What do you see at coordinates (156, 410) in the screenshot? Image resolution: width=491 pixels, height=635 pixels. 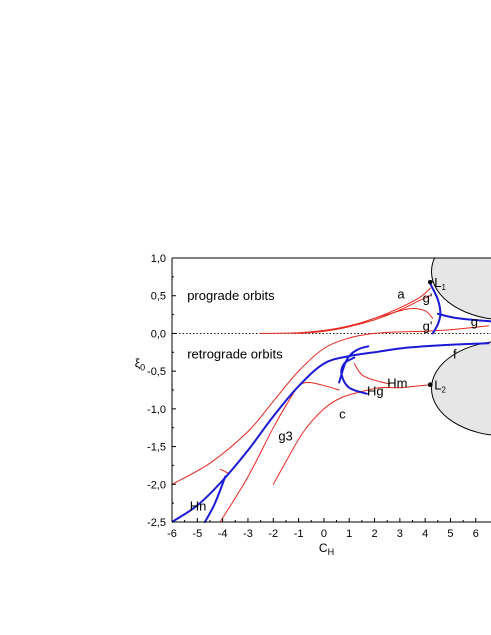 I see `y-tick-label-5: -1,0` at bounding box center [156, 410].